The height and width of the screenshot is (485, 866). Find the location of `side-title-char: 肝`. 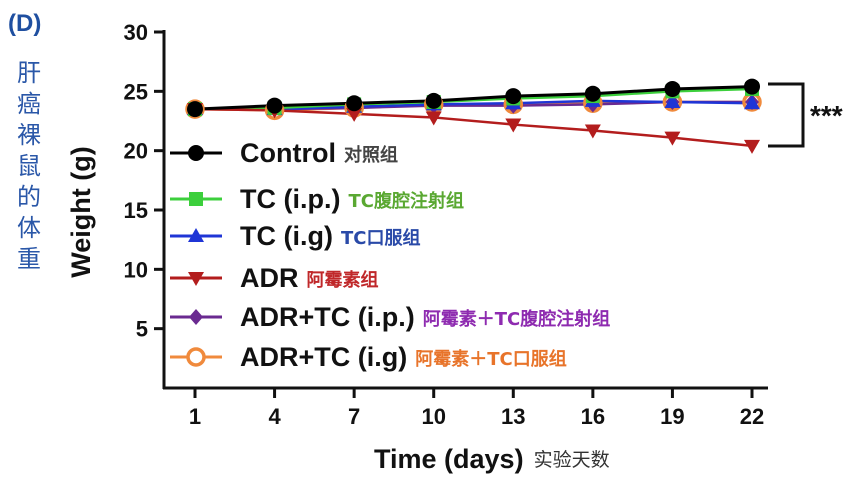

side-title-char: 肝 is located at coordinates (29, 73).